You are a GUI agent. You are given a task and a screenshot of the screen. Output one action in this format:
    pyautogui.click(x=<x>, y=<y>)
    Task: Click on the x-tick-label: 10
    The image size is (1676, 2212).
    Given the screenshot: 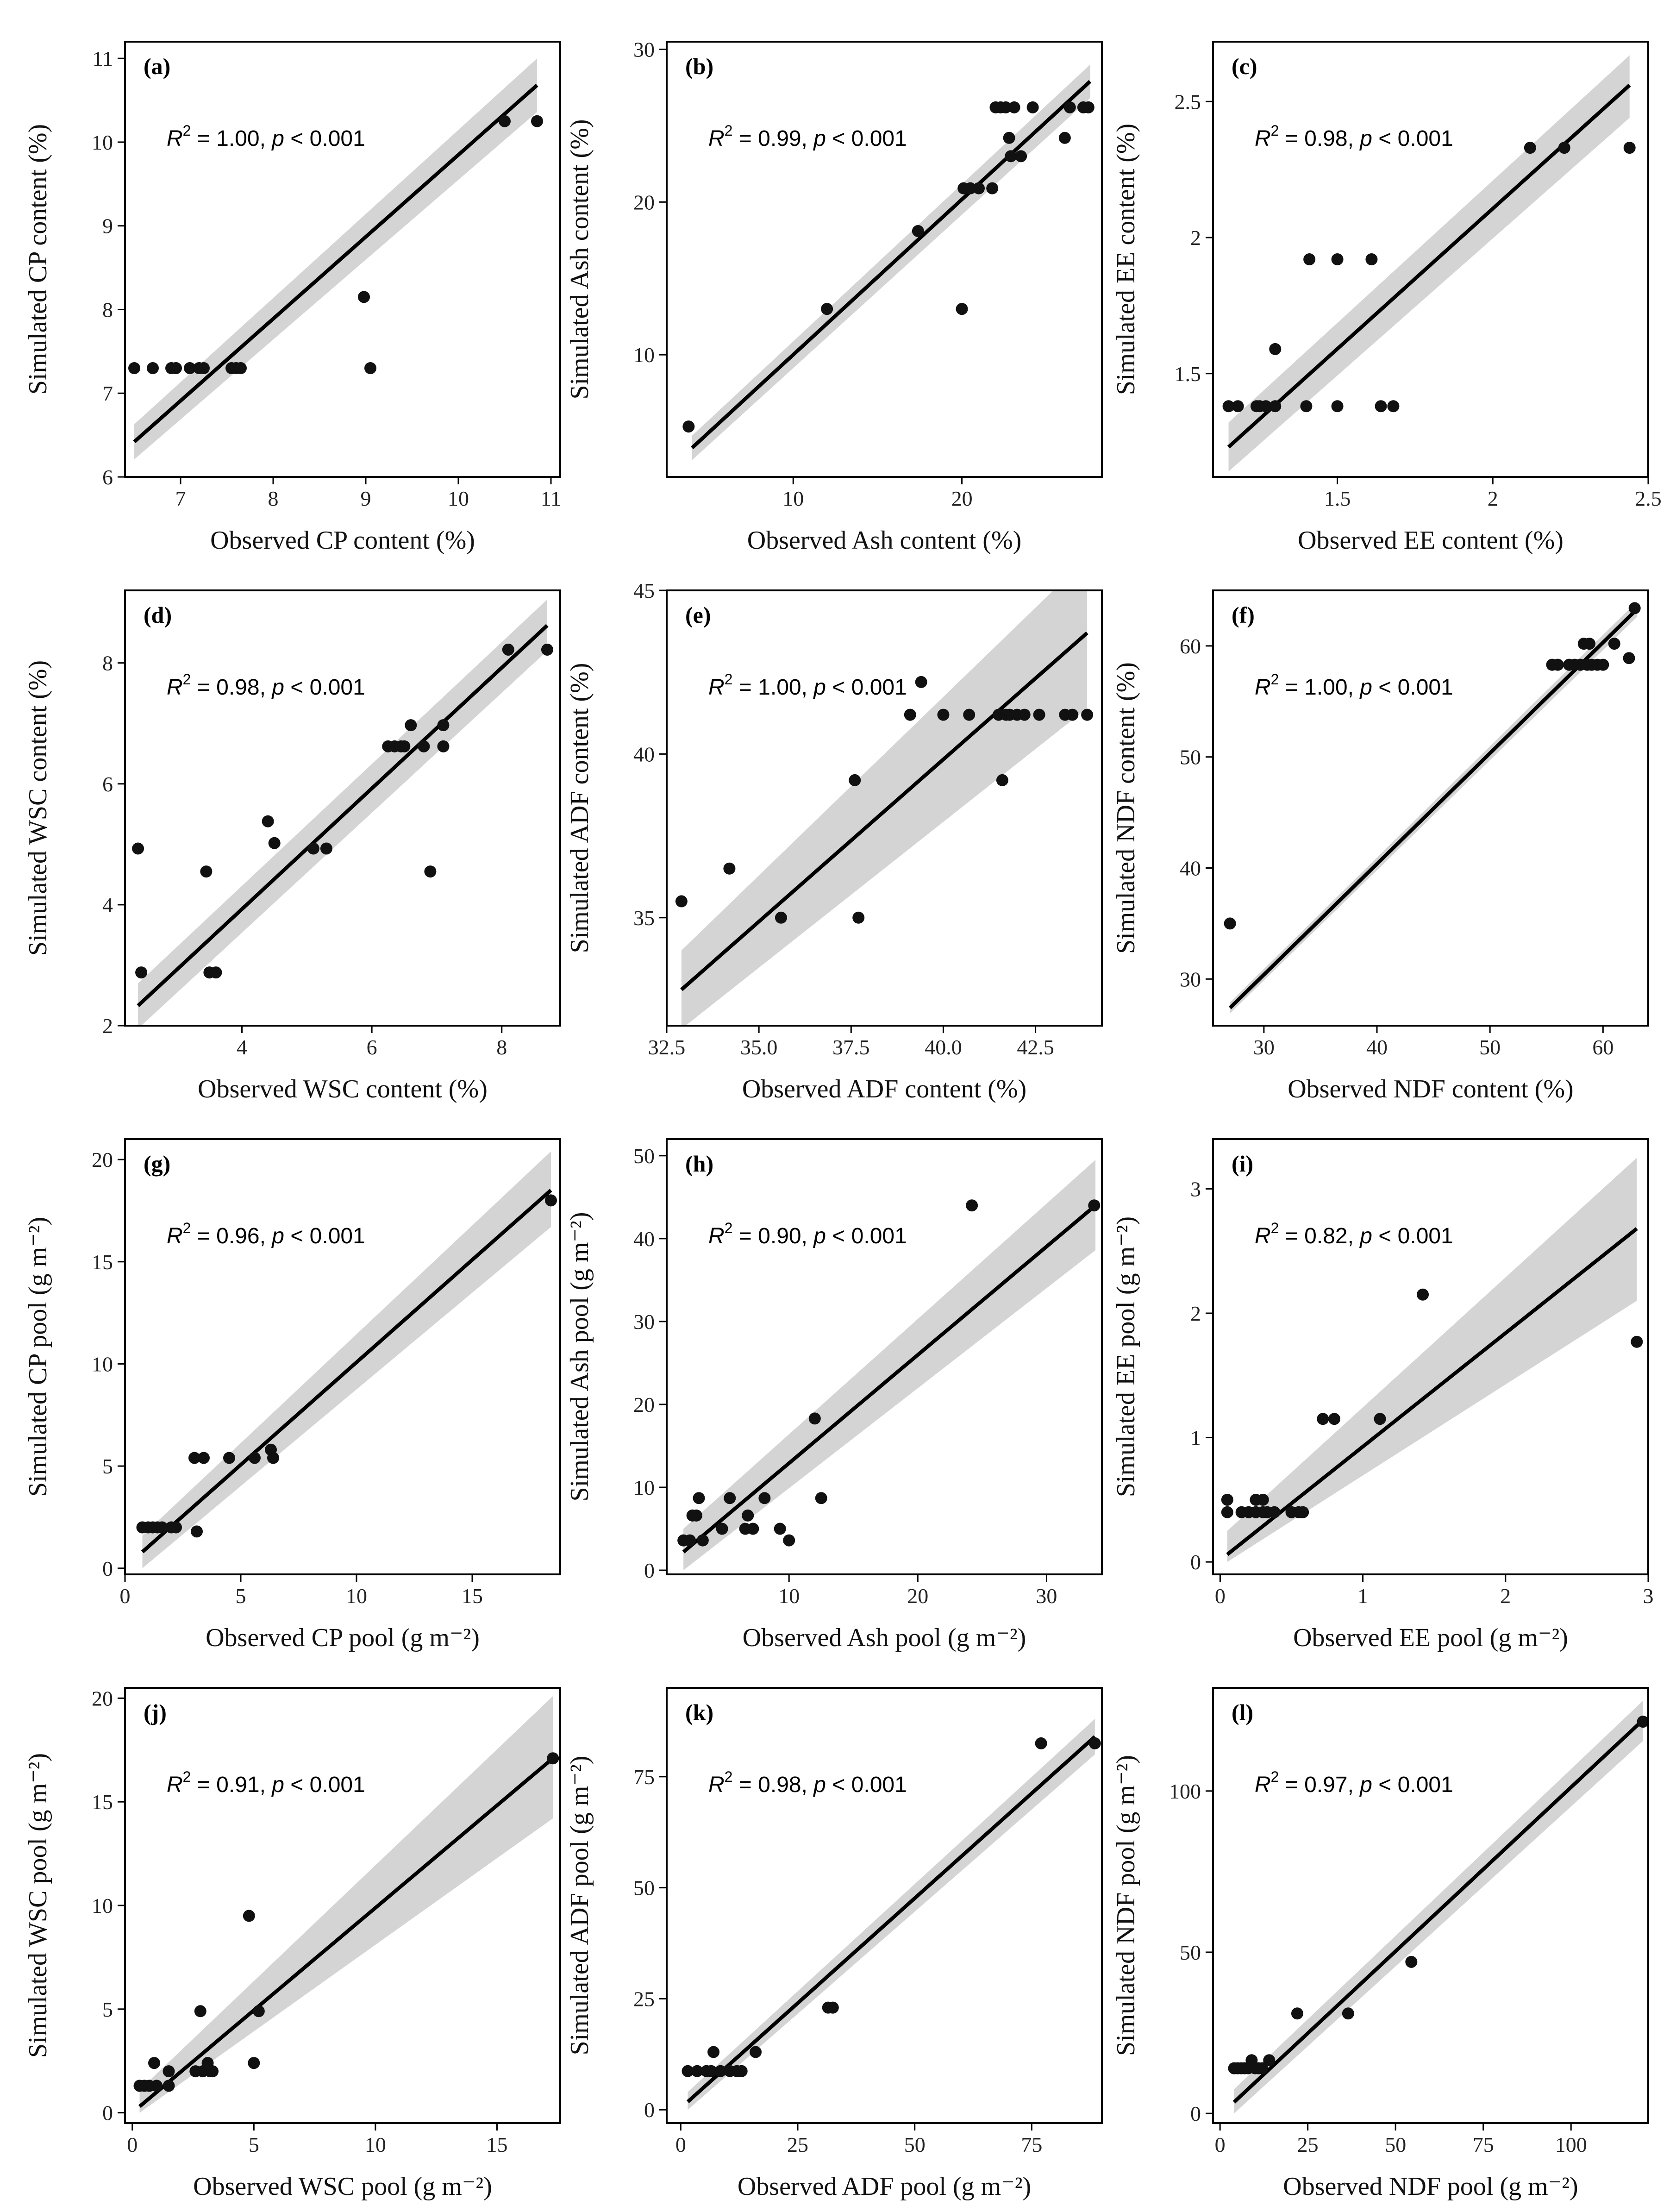 What is the action you would take?
    pyautogui.click(x=356, y=1596)
    